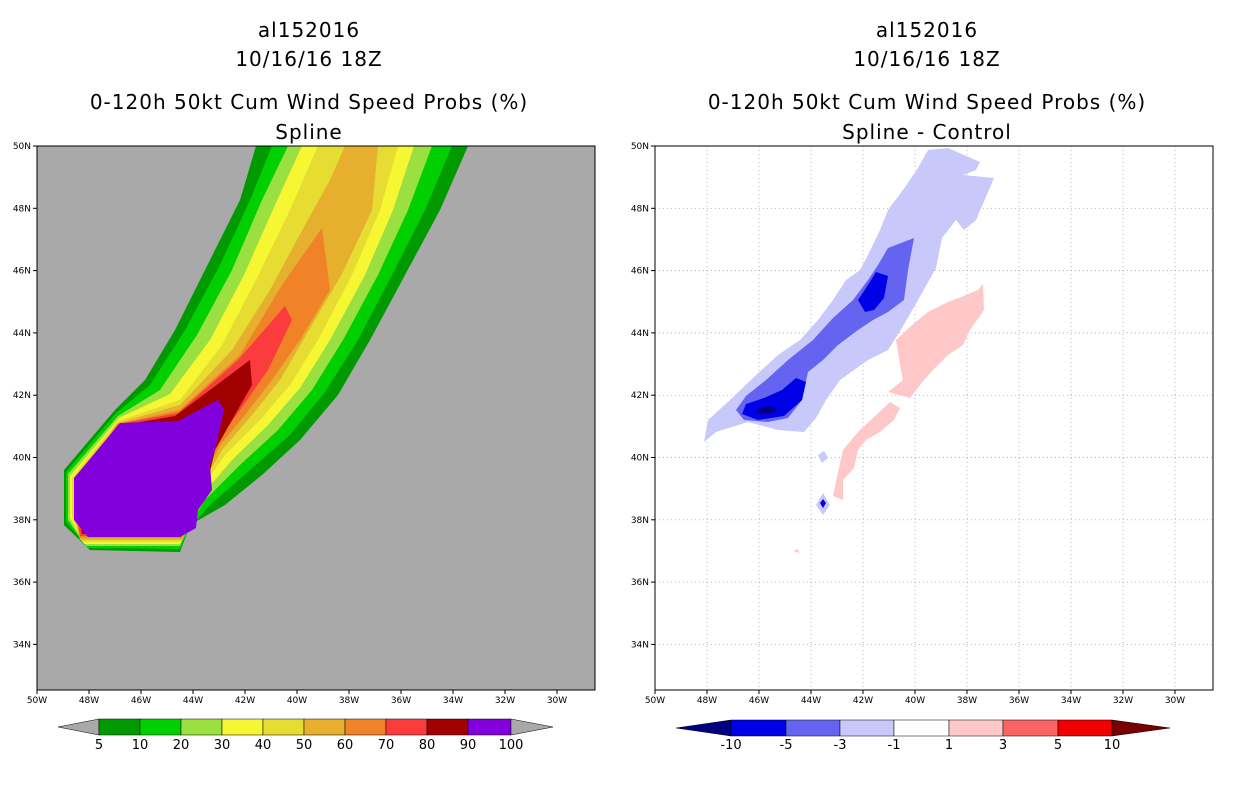 The width and height of the screenshot is (1236, 800). Describe the element at coordinates (920, 745) in the screenshot. I see `colorbar-labels: -10 -5 -3 -1 1 3 5 10` at that location.